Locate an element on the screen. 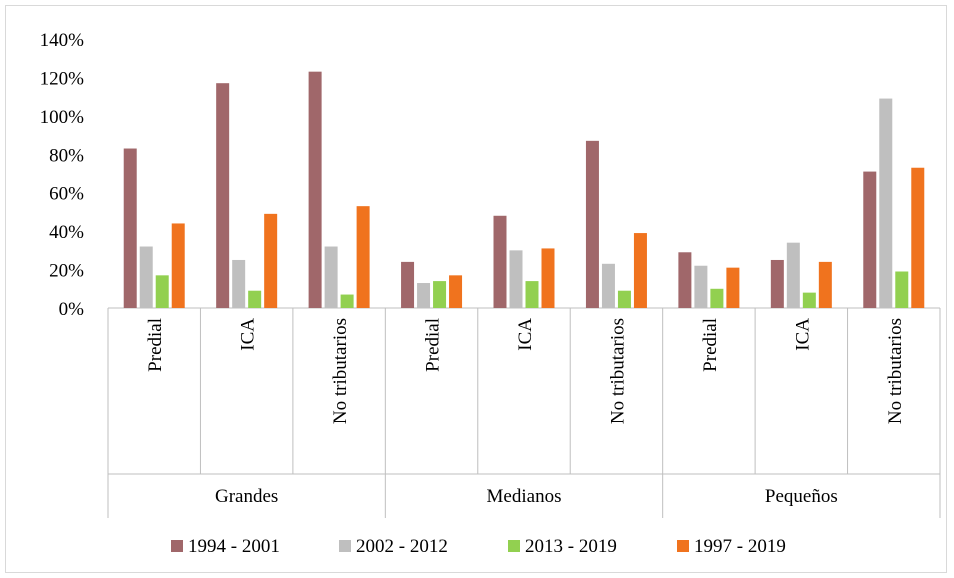 This screenshot has width=954, height=578. y-tick-label: 120% is located at coordinates (62, 78).